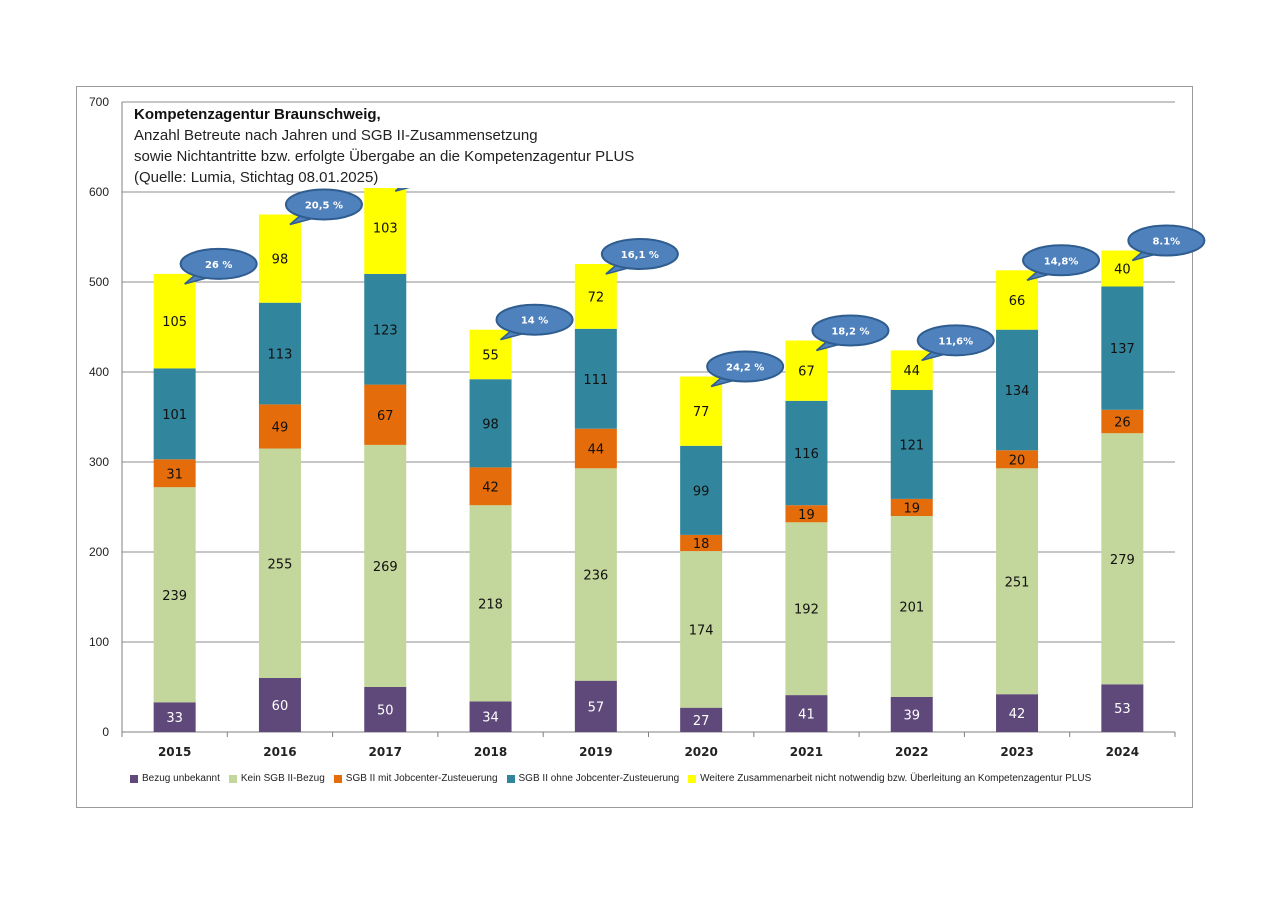  What do you see at coordinates (99, 552) in the screenshot?
I see `y-tick-label: 200` at bounding box center [99, 552].